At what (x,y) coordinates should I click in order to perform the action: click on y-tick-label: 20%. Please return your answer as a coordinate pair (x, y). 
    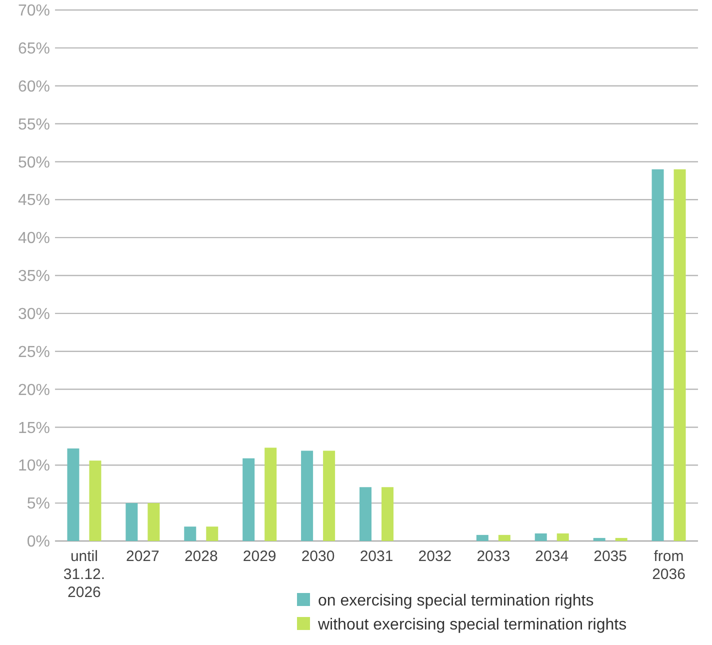
    Looking at the image, I should click on (34, 390).